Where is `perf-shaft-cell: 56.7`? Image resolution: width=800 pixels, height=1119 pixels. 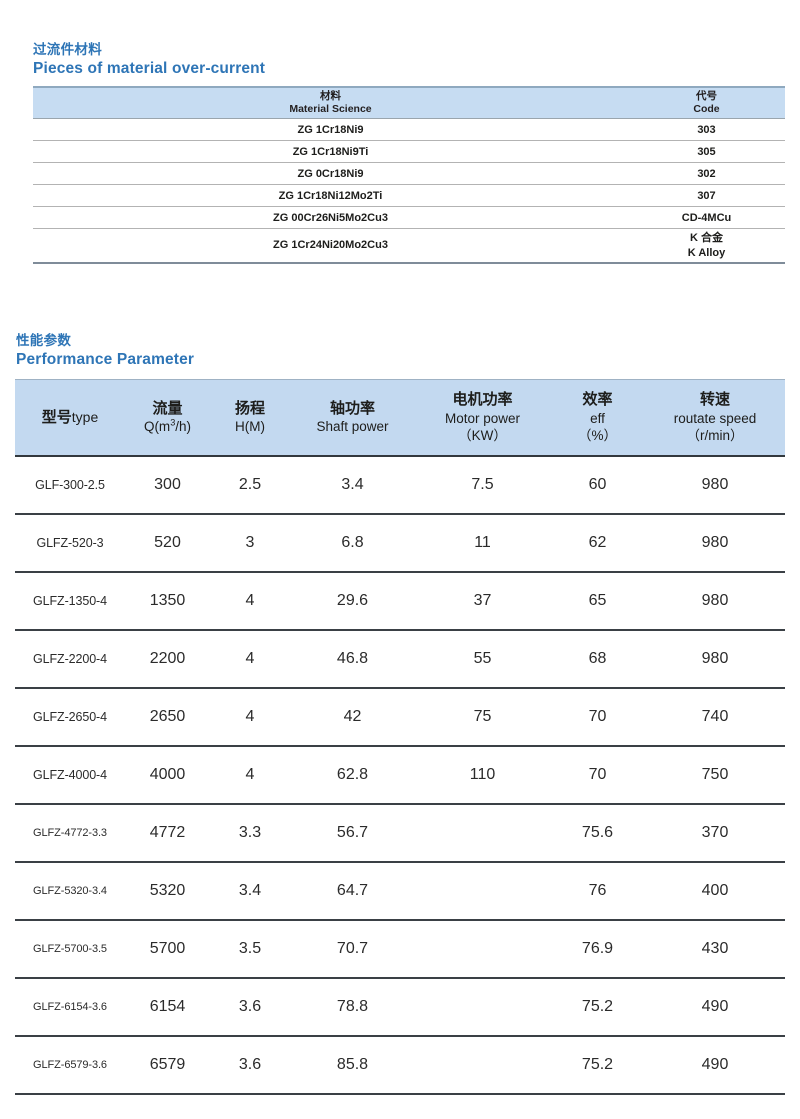
perf-shaft-cell: 56.7 is located at coordinates (352, 833).